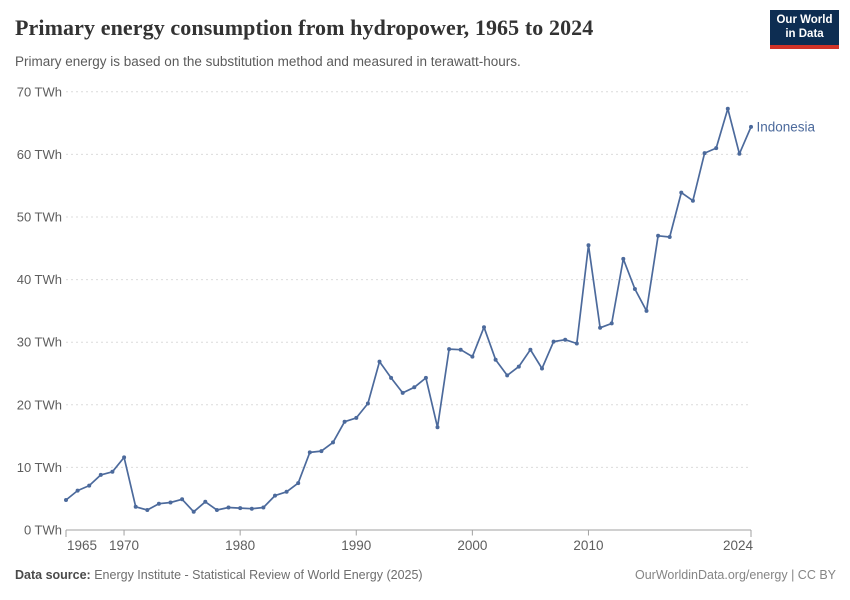 The image size is (850, 600). I want to click on x-axis-tick-label: 1970, so click(124, 545).